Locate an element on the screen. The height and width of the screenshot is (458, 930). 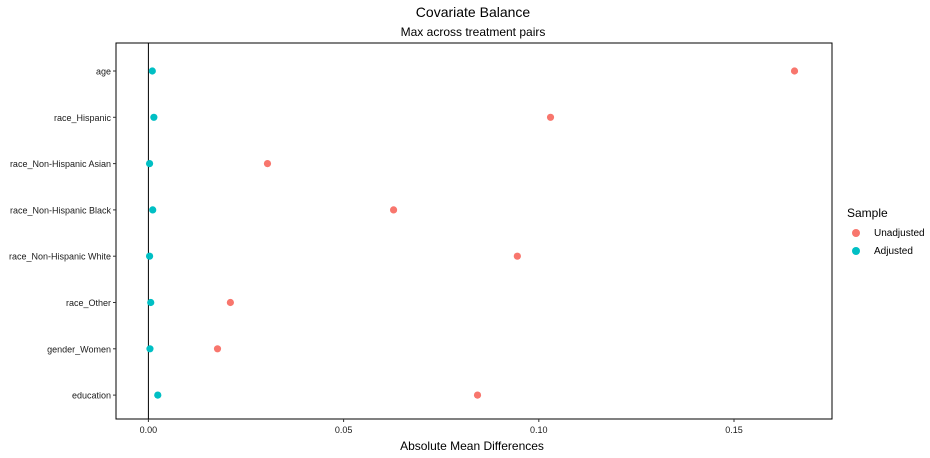
y-tick-label: age is located at coordinates (103, 72).